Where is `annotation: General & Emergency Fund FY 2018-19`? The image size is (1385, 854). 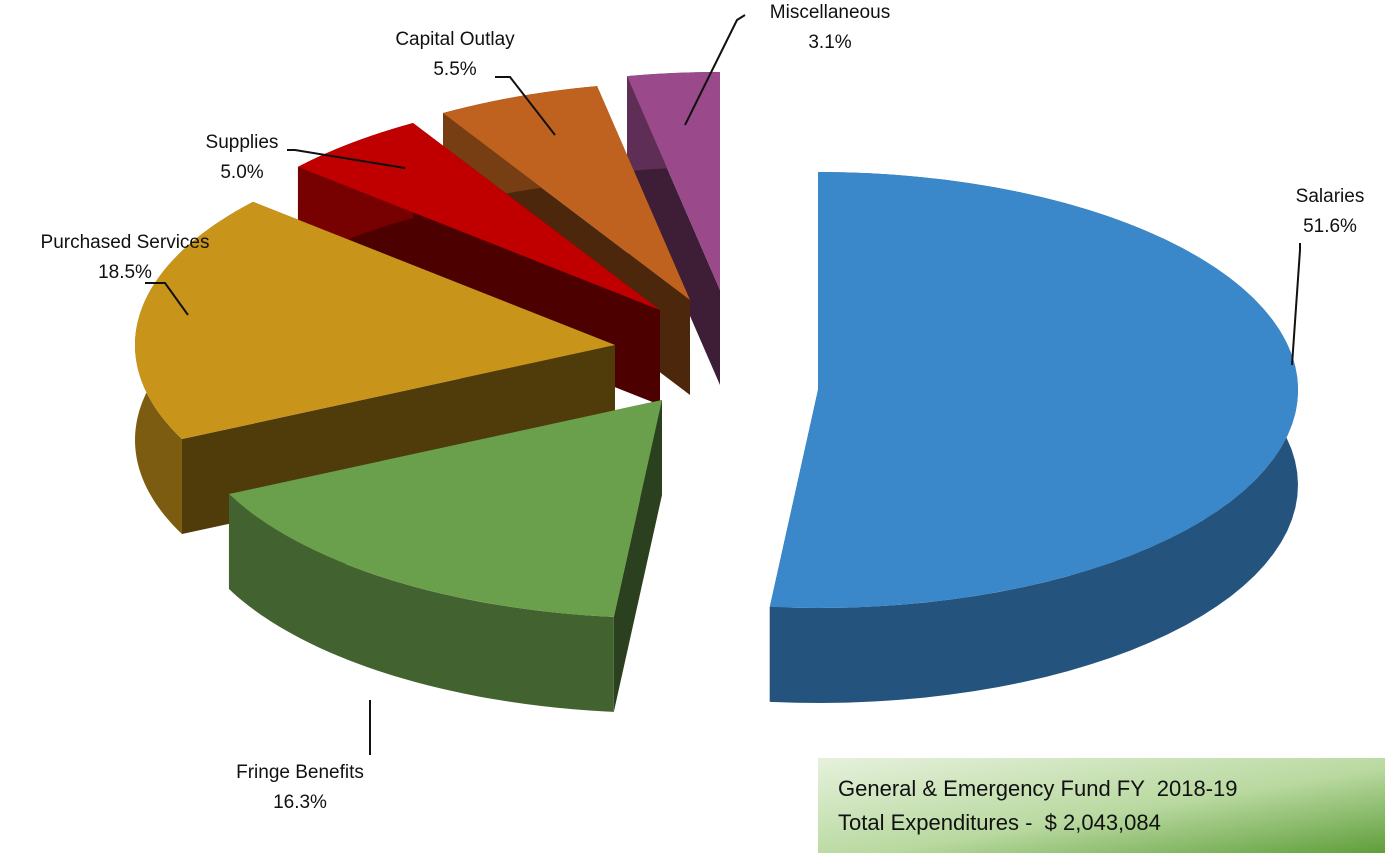 annotation: General & Emergency Fund FY 2018-19 is located at coordinates (1037, 788).